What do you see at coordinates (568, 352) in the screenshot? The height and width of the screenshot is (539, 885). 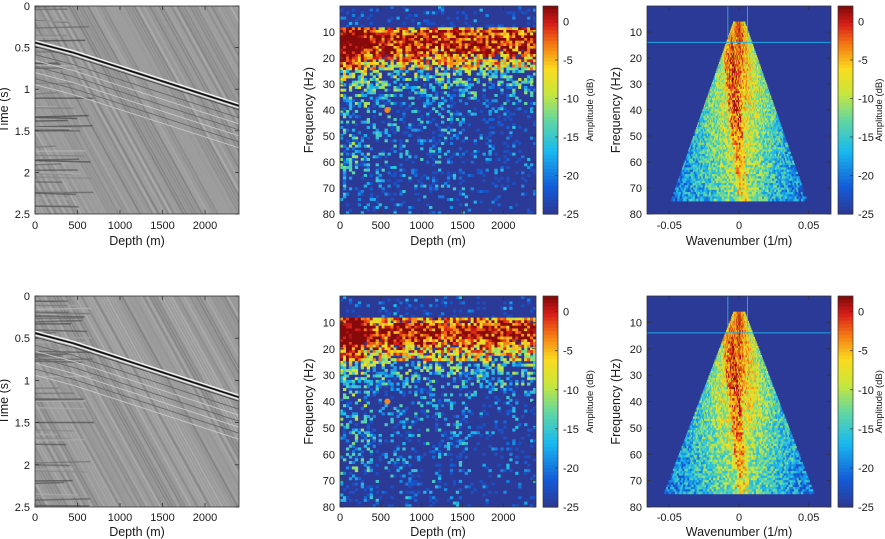 I see `colorbar-tick-label: -5` at bounding box center [568, 352].